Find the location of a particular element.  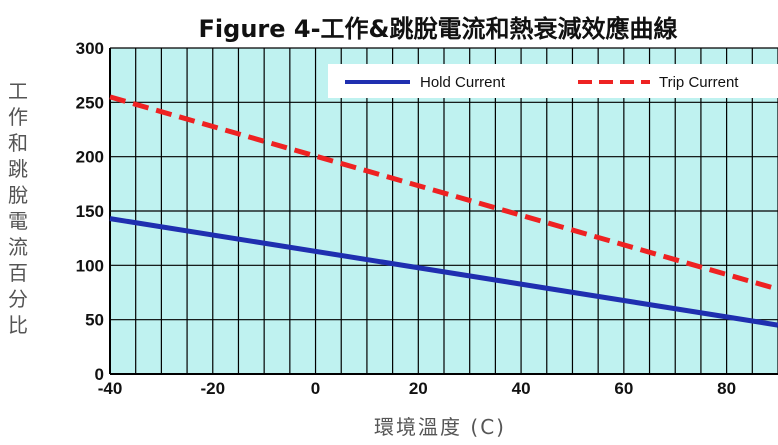

y-axis-label-char: 和 is located at coordinates (18, 143).